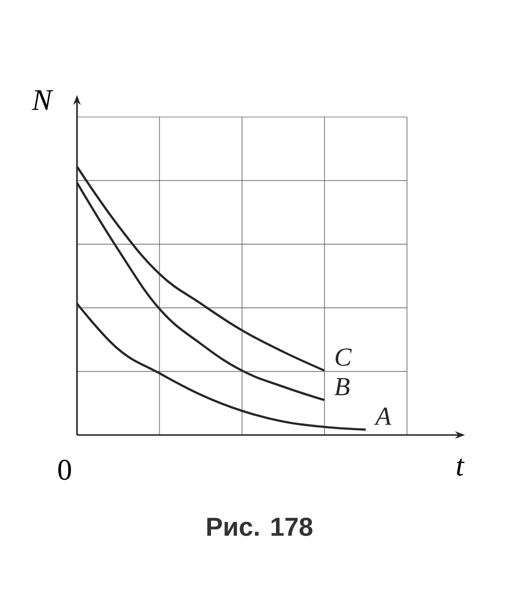 This screenshot has width=523, height=607. What do you see at coordinates (344, 357) in the screenshot?
I see `series-label: C` at bounding box center [344, 357].